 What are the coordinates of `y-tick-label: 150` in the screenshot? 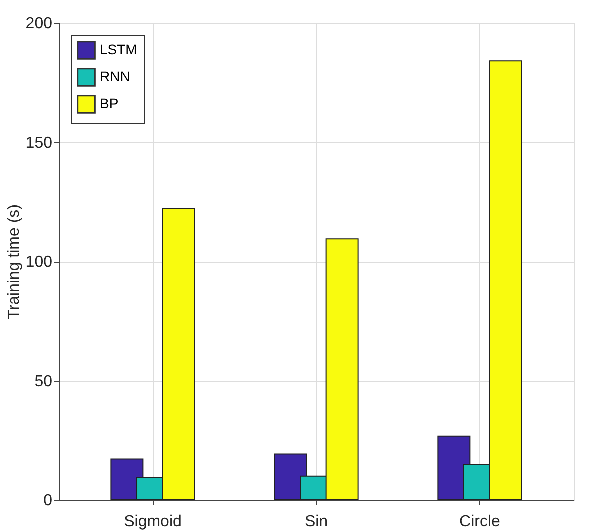 It's located at (39, 143).